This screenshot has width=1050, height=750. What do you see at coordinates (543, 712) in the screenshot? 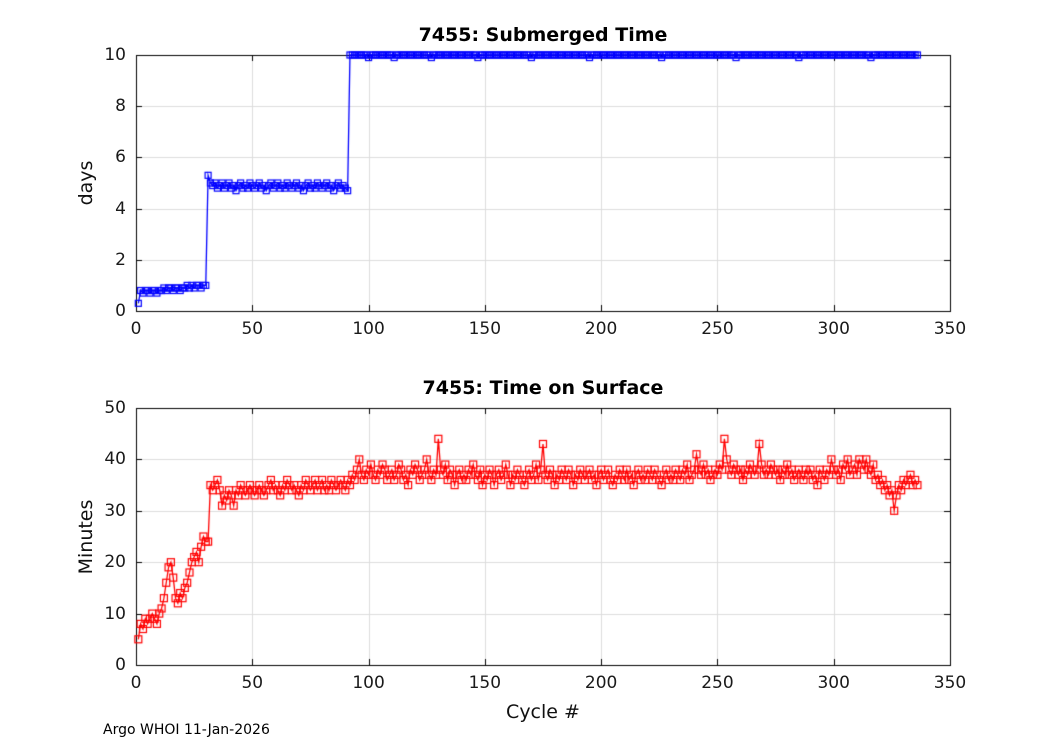
I see `x-axis-label-cycle: Cycle #` at bounding box center [543, 712].